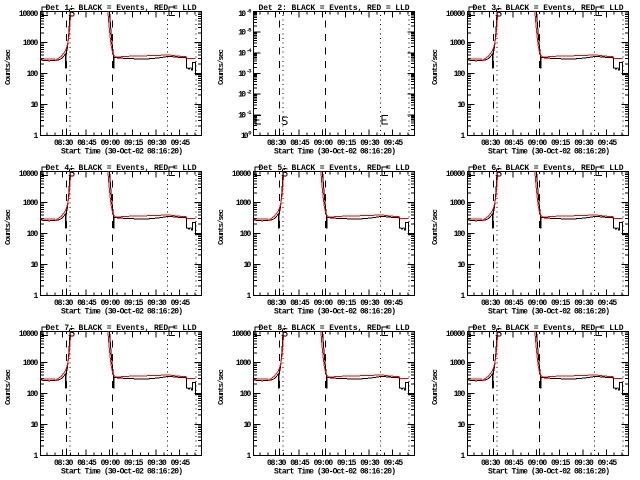 This screenshot has height=480, width=640. What do you see at coordinates (121, 168) in the screenshot?
I see `svg-text:Det 4: BLACK = Events, RED = L: Det 4: BLACK = Events, RED = LLD` at bounding box center [121, 168].